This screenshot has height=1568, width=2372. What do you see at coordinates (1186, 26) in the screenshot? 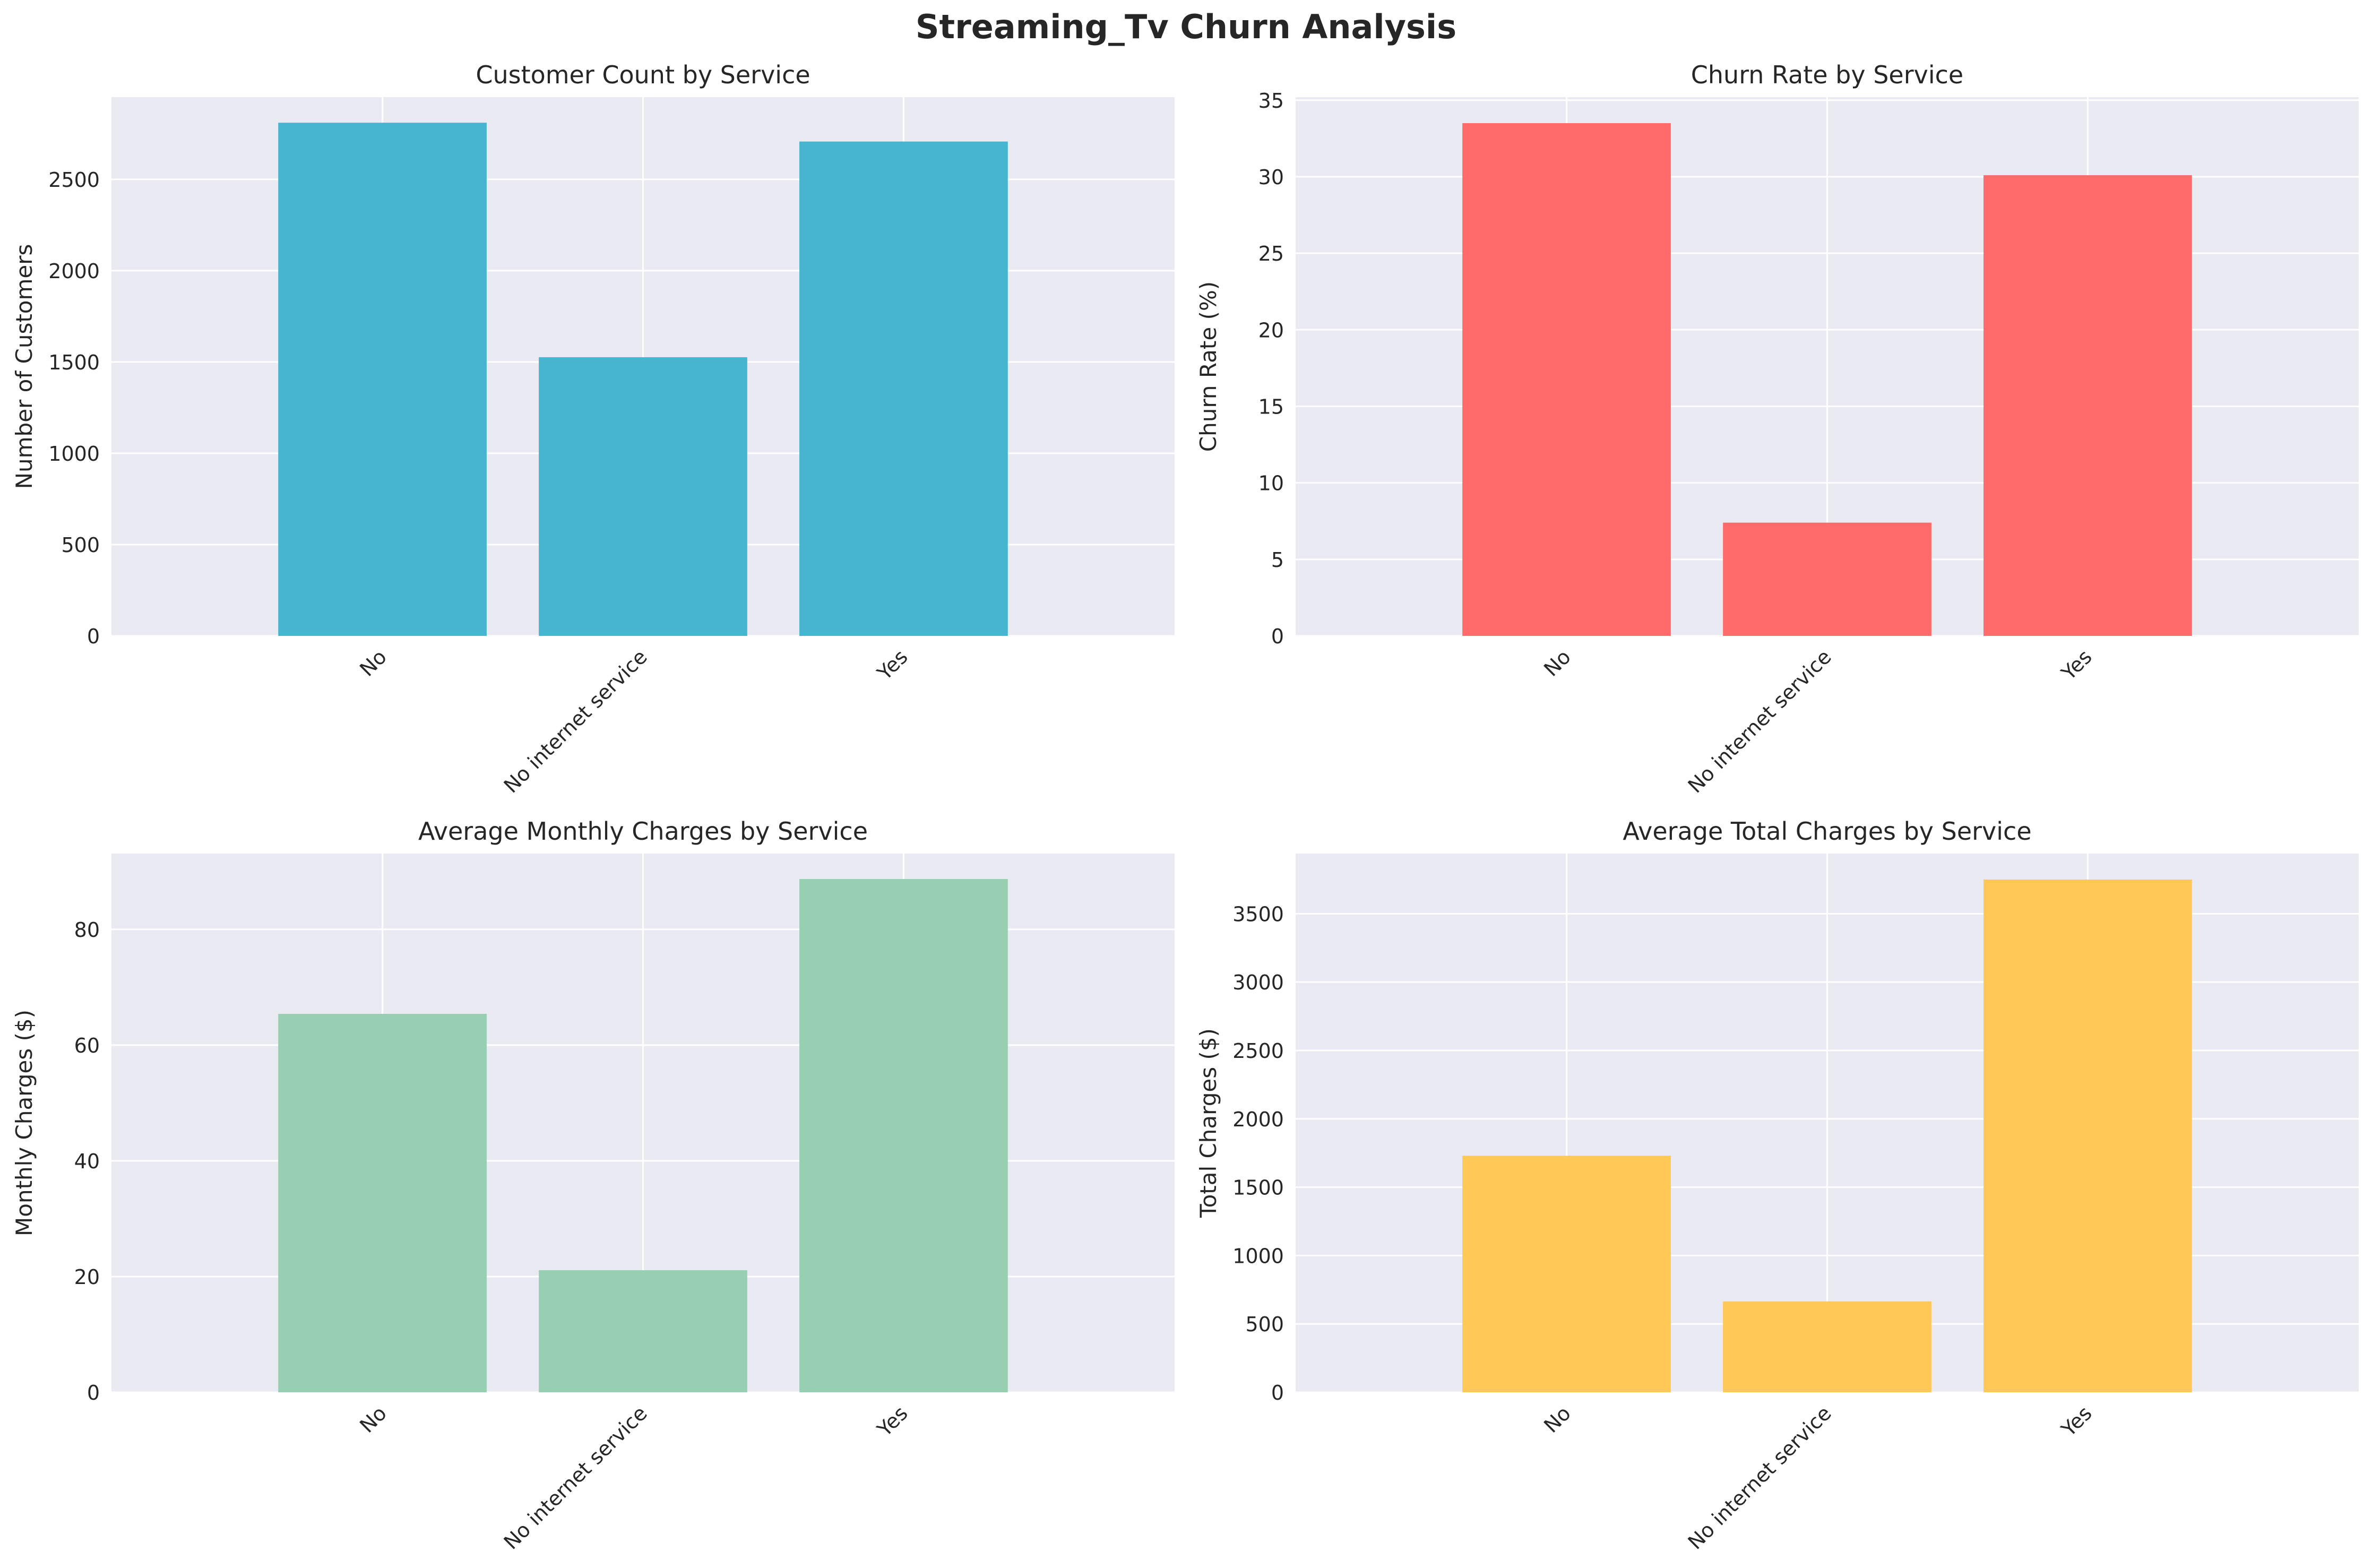
I see `figure-title: Streaming_Tv Churn Analysis` at bounding box center [1186, 26].